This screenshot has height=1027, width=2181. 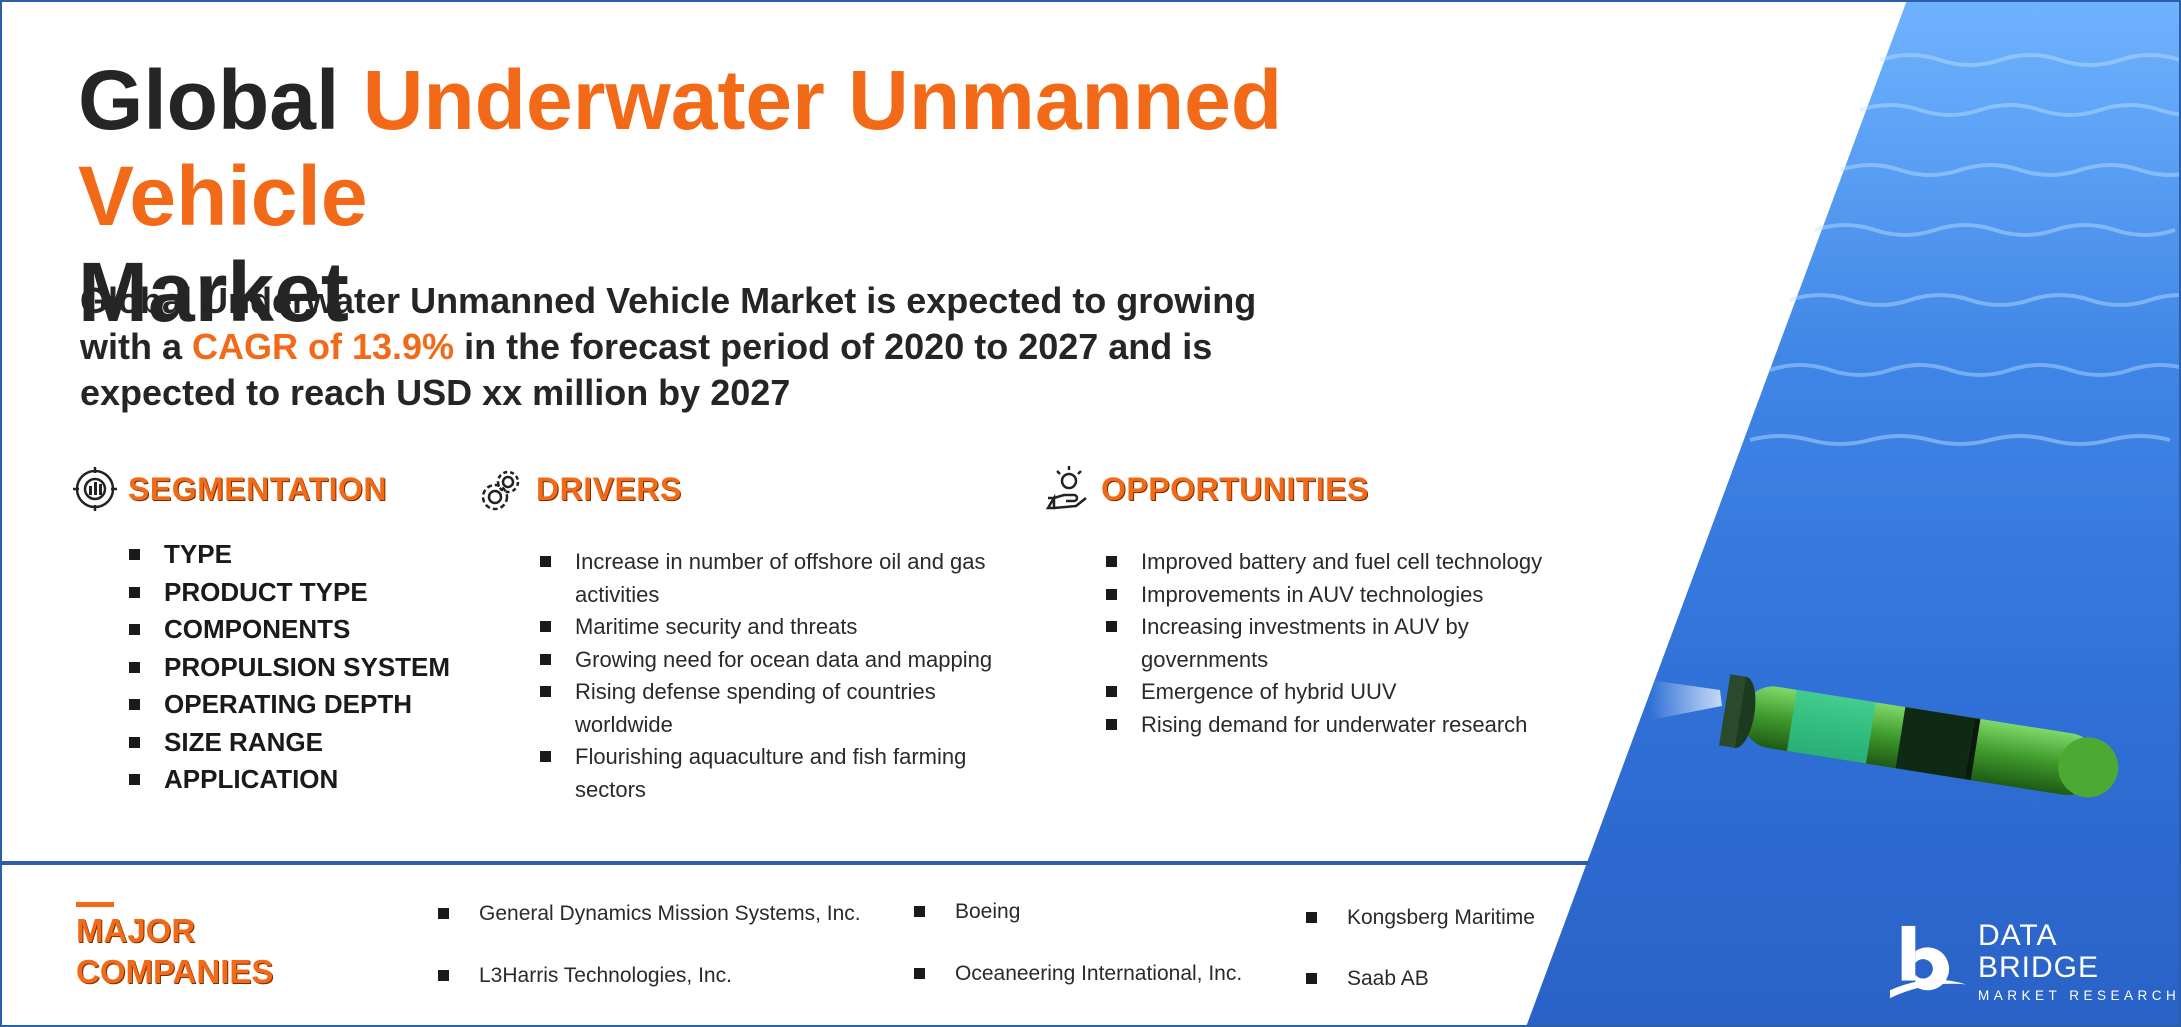 I want to click on logo-name: DATA BRIDGE, so click(x=2038, y=951).